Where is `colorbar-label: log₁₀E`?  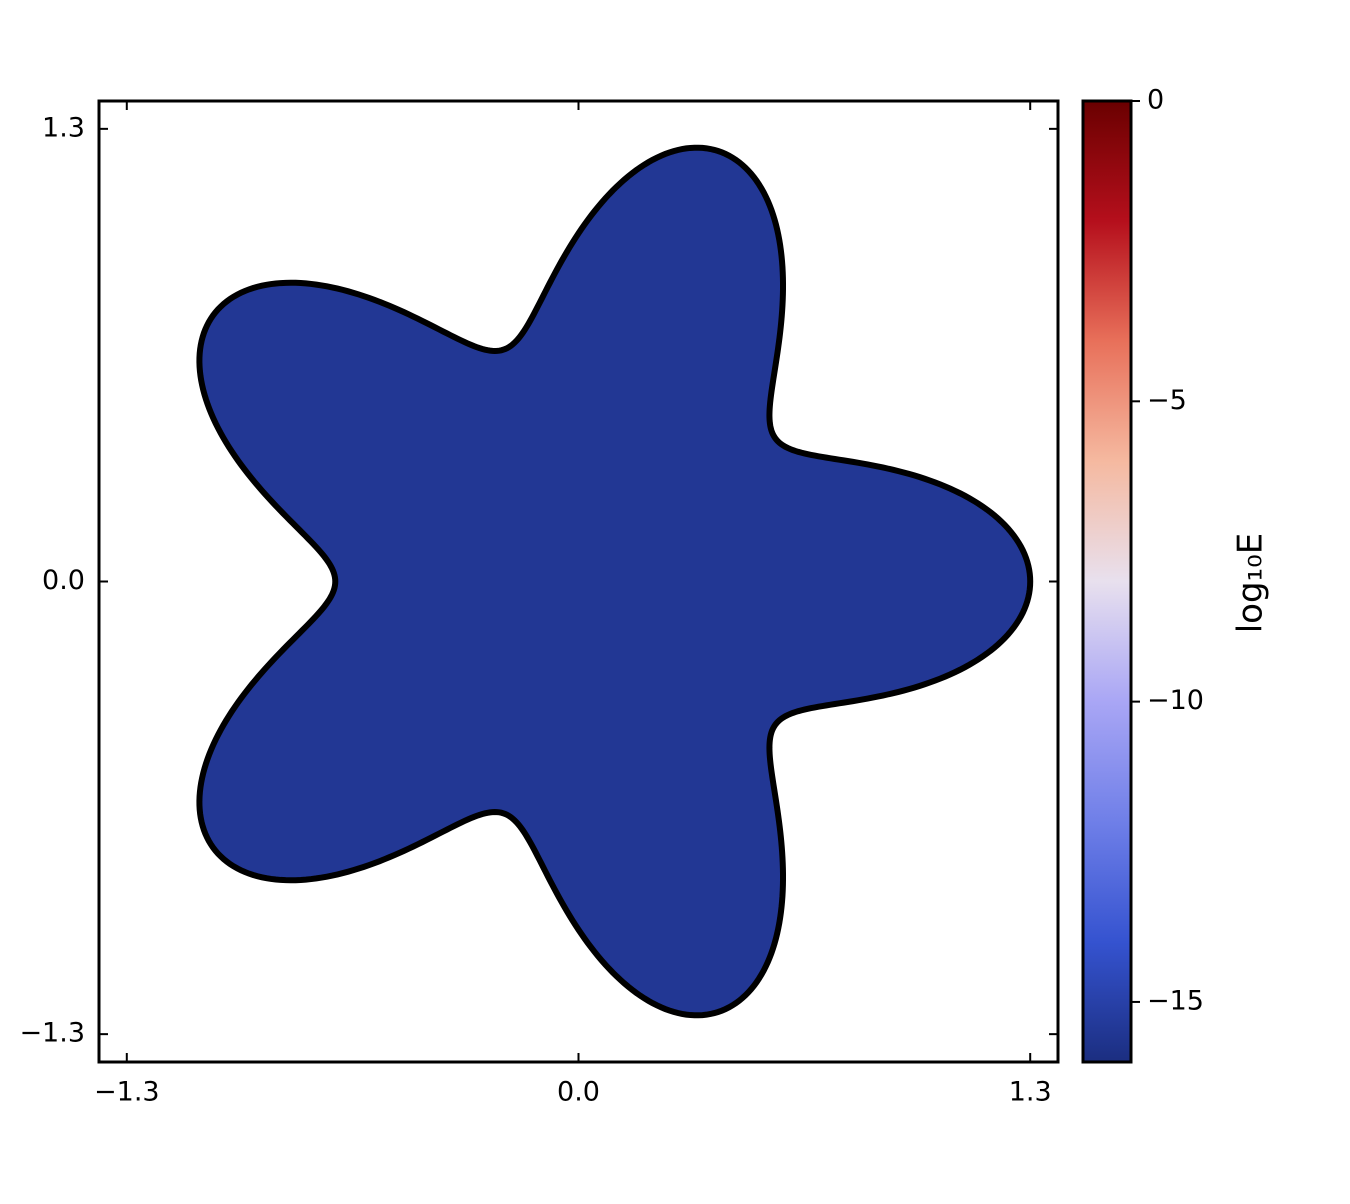
colorbar-label: log₁₀E is located at coordinates (1251, 583).